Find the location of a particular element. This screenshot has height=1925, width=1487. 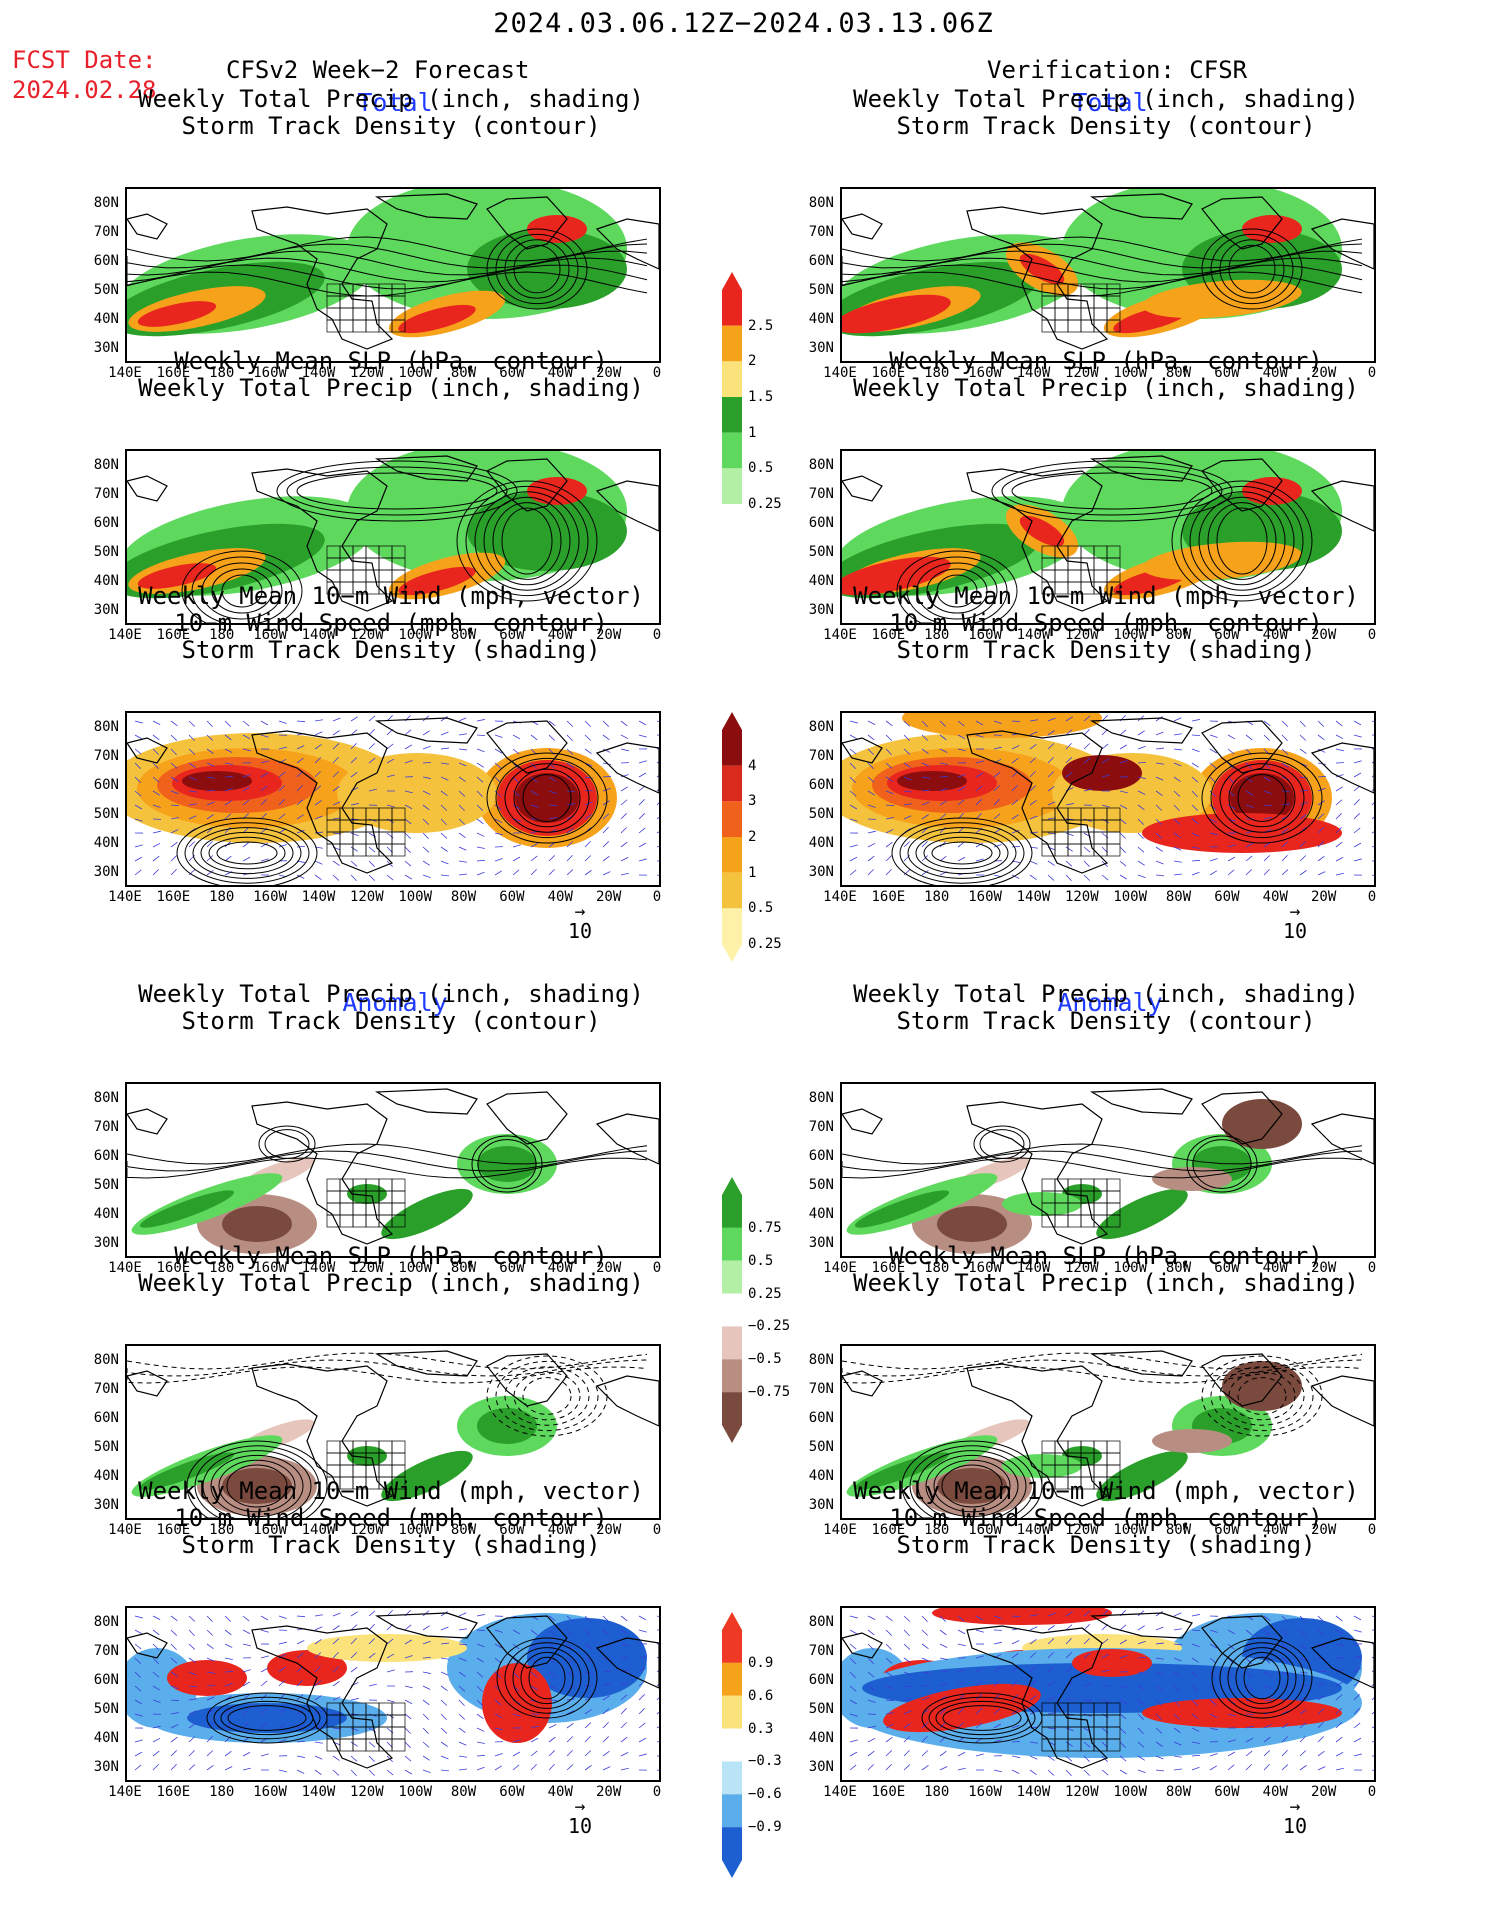

lat-tick-label: 50N is located at coordinates (821, 1185).